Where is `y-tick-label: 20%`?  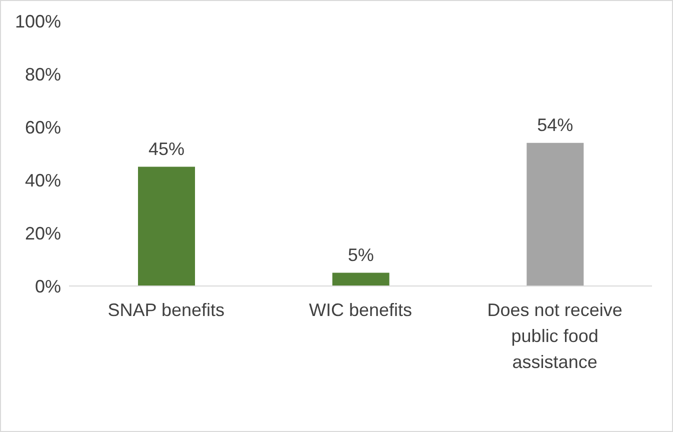
y-tick-label: 20% is located at coordinates (42, 233).